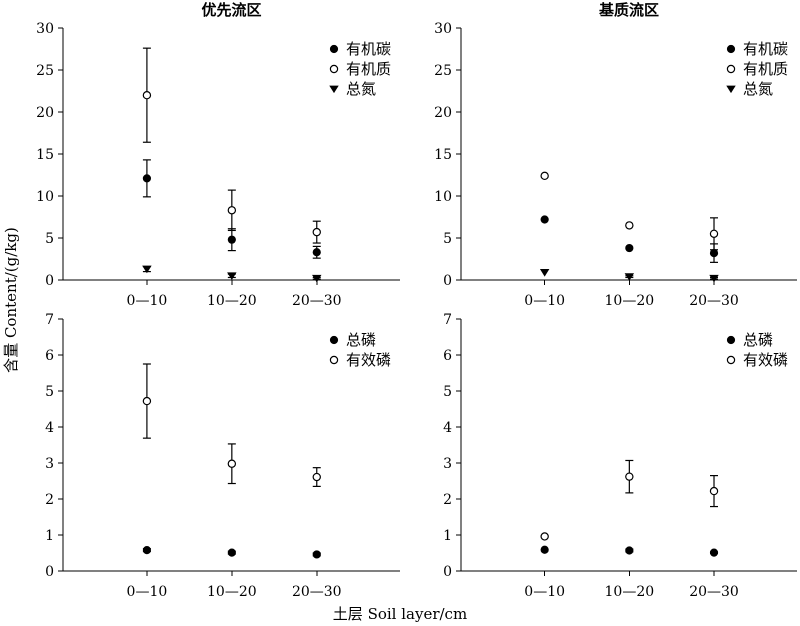 The width and height of the screenshot is (800, 626). Describe the element at coordinates (400, 614) in the screenshot. I see `x-axis-title: 土层 Soil layer/cm` at that location.